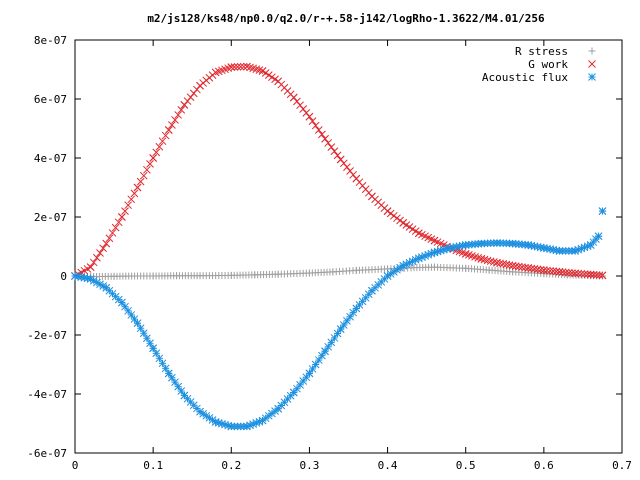  Describe the element at coordinates (309, 465) in the screenshot. I see `x-tick-label: 0.3` at that location.